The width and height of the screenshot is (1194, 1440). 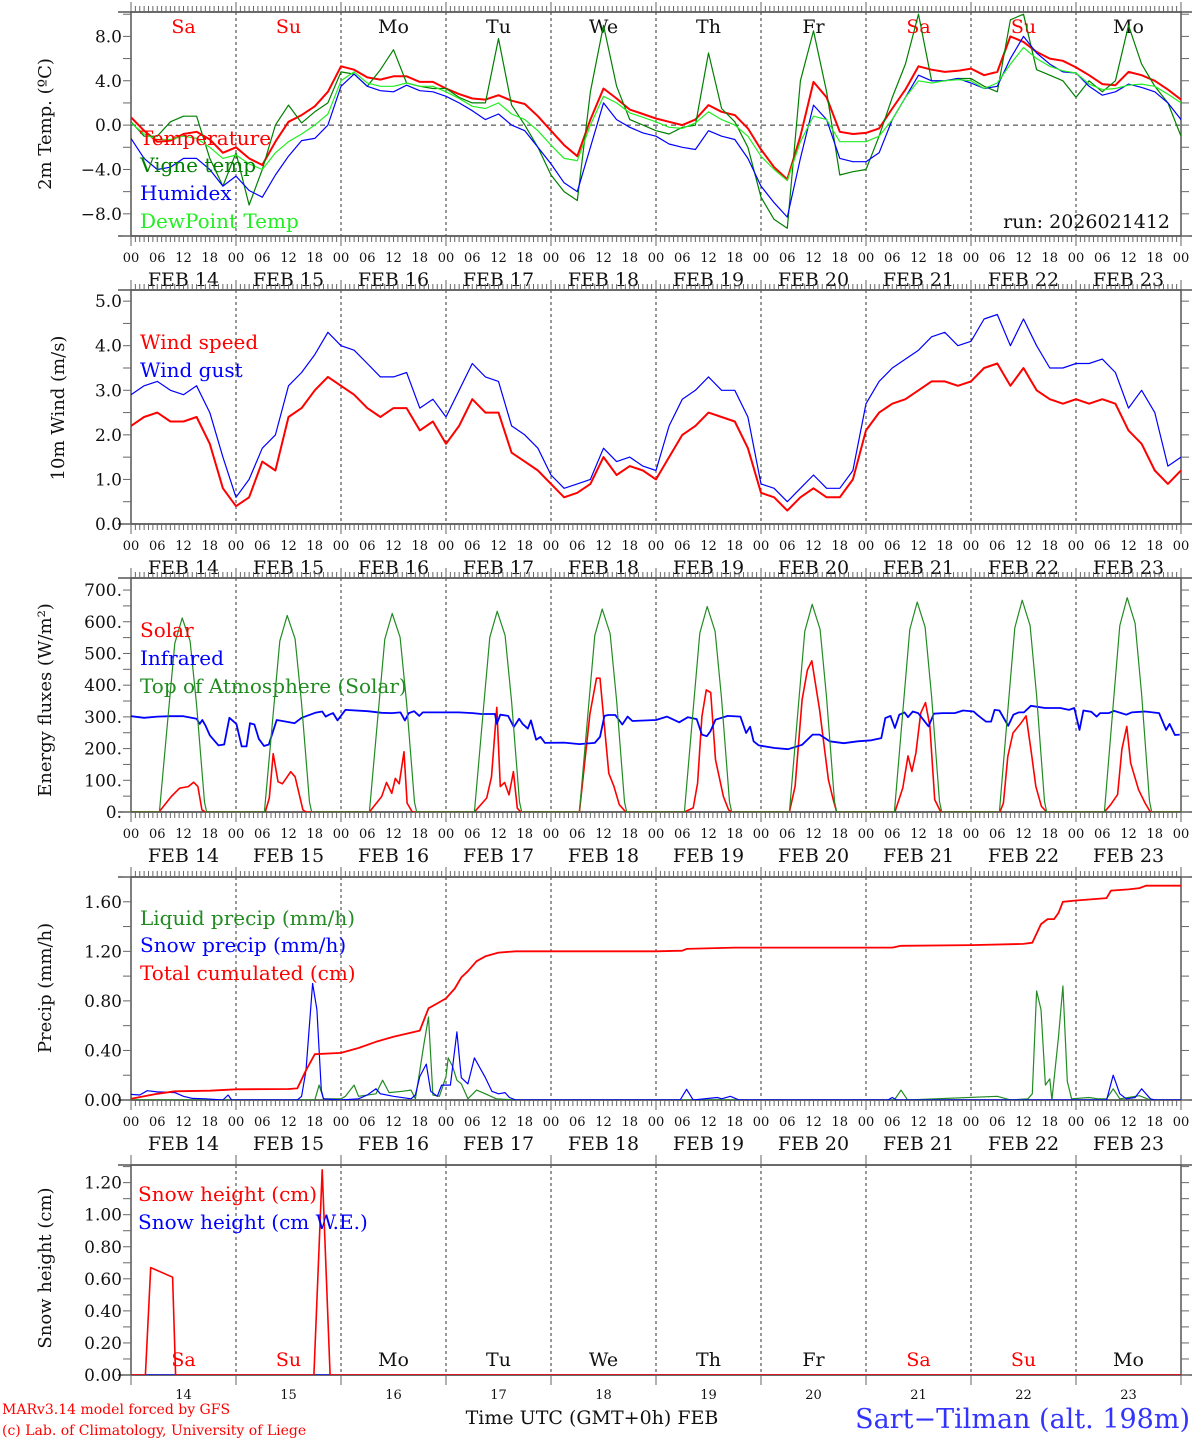 What do you see at coordinates (116, 1410) in the screenshot?
I see `credit-model: MARv3.14 model forced by GFS` at bounding box center [116, 1410].